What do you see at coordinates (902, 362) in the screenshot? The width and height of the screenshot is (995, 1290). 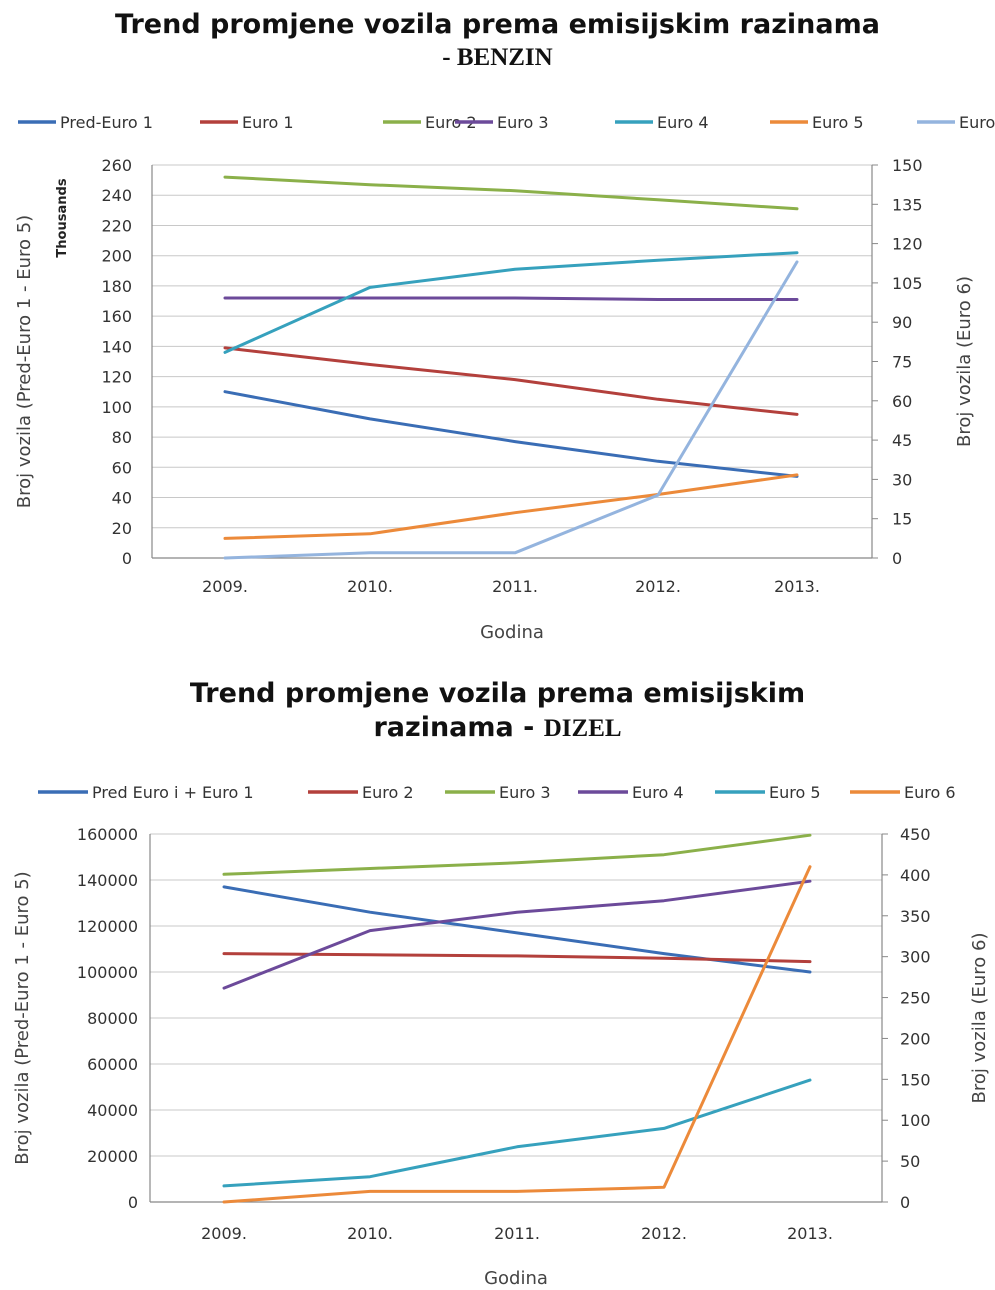 I see `y-tick-label-right: 75` at bounding box center [902, 362].